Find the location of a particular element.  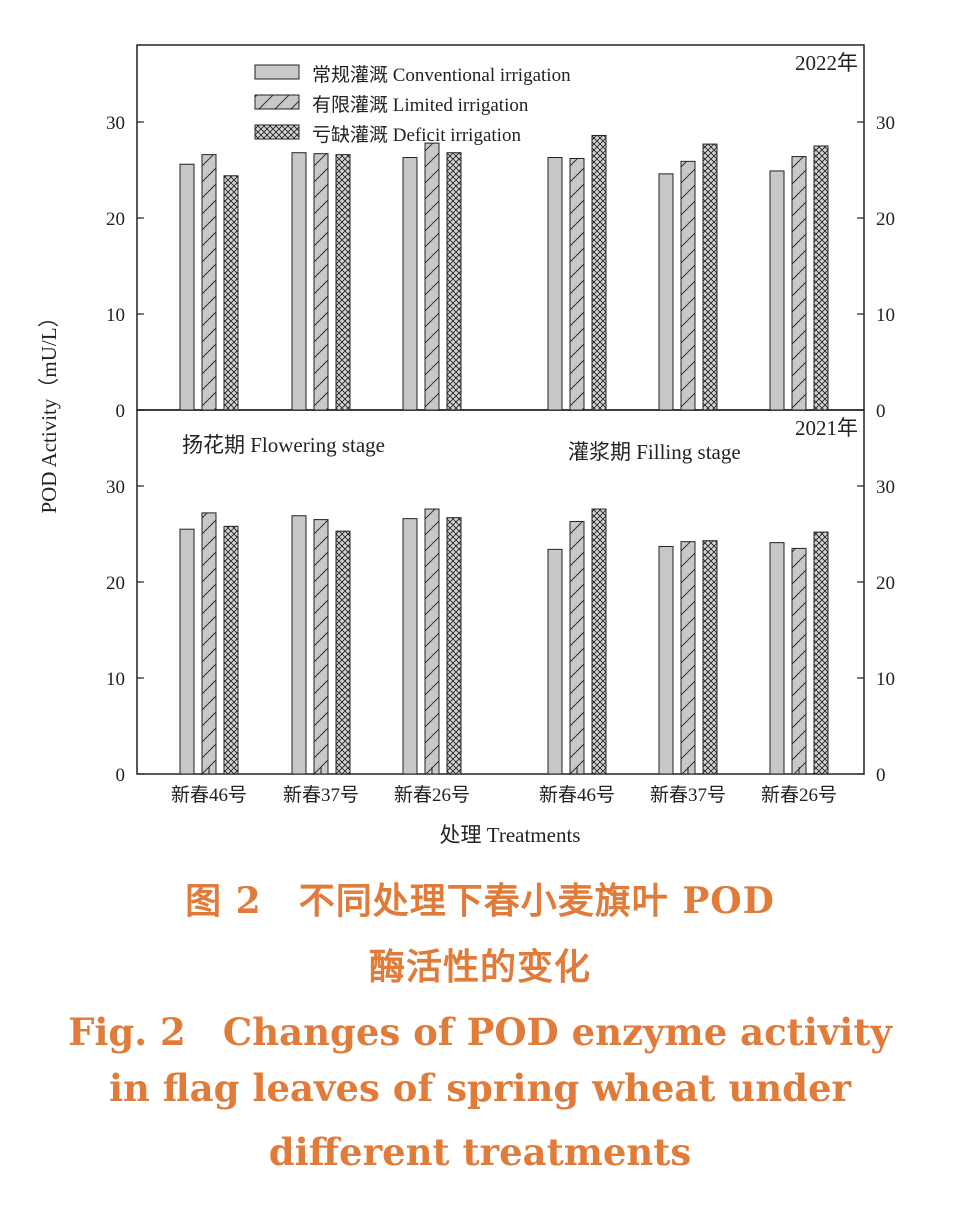

caption-en-line2: in flag leaves of spring wheat under is located at coordinates (480, 1088).